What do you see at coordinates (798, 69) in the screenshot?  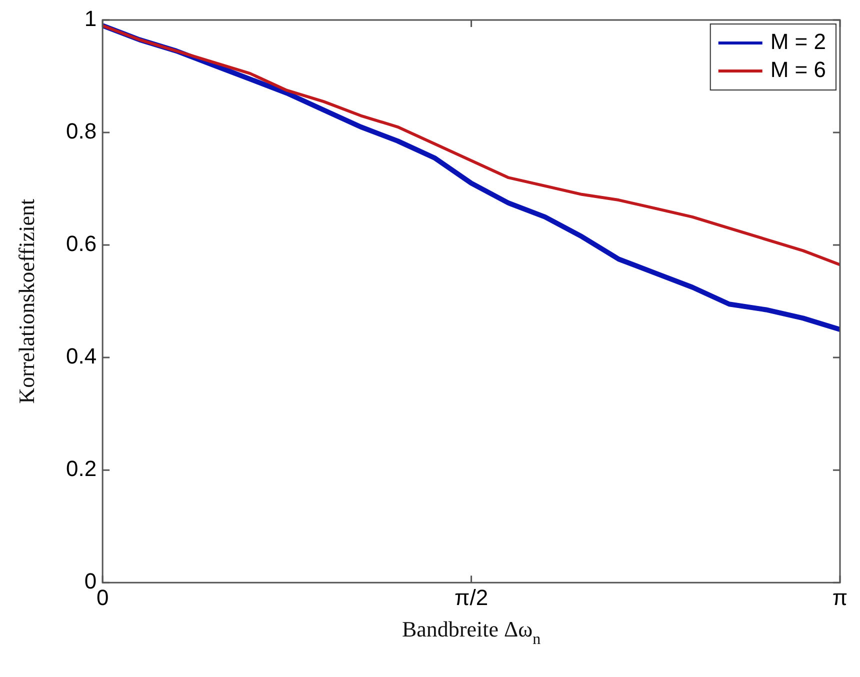 I see `legend-label: M = 6` at bounding box center [798, 69].